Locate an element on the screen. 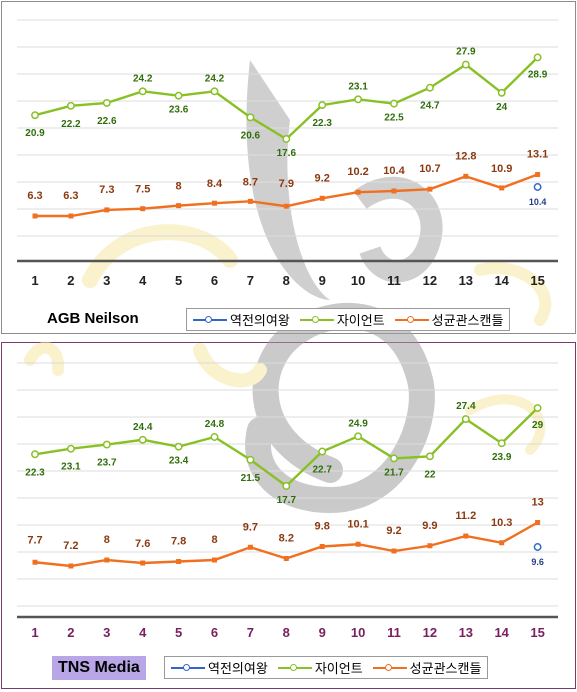 The width and height of the screenshot is (577, 692). data-label-seonggyungwan: 11.2 is located at coordinates (465, 516).